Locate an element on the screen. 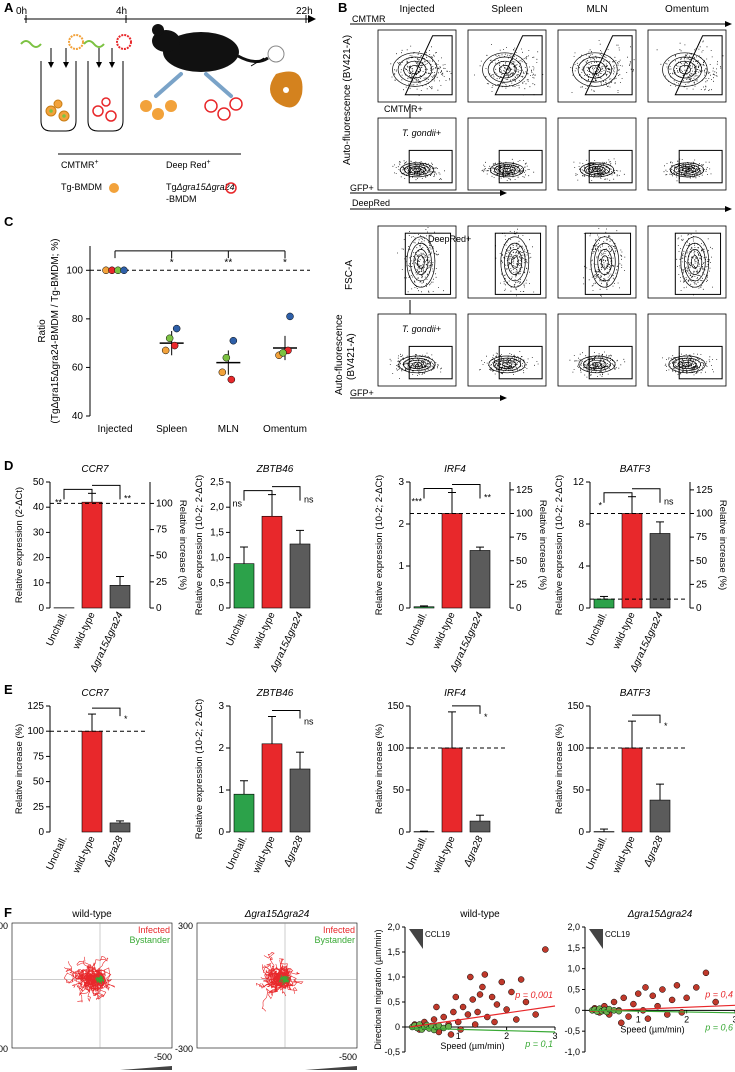 The width and height of the screenshot is (735, 1072). panel-label-e: E is located at coordinates (8, 689).